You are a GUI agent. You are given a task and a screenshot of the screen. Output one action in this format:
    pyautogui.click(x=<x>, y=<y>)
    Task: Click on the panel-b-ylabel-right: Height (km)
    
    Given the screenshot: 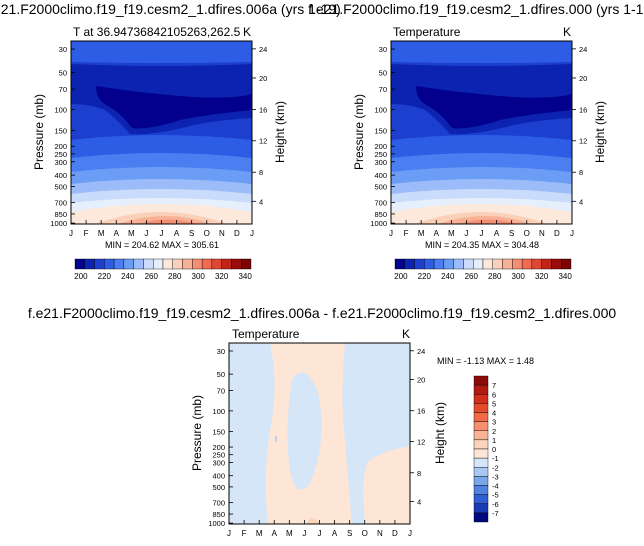 What is the action you would take?
    pyautogui.click(x=600, y=132)
    